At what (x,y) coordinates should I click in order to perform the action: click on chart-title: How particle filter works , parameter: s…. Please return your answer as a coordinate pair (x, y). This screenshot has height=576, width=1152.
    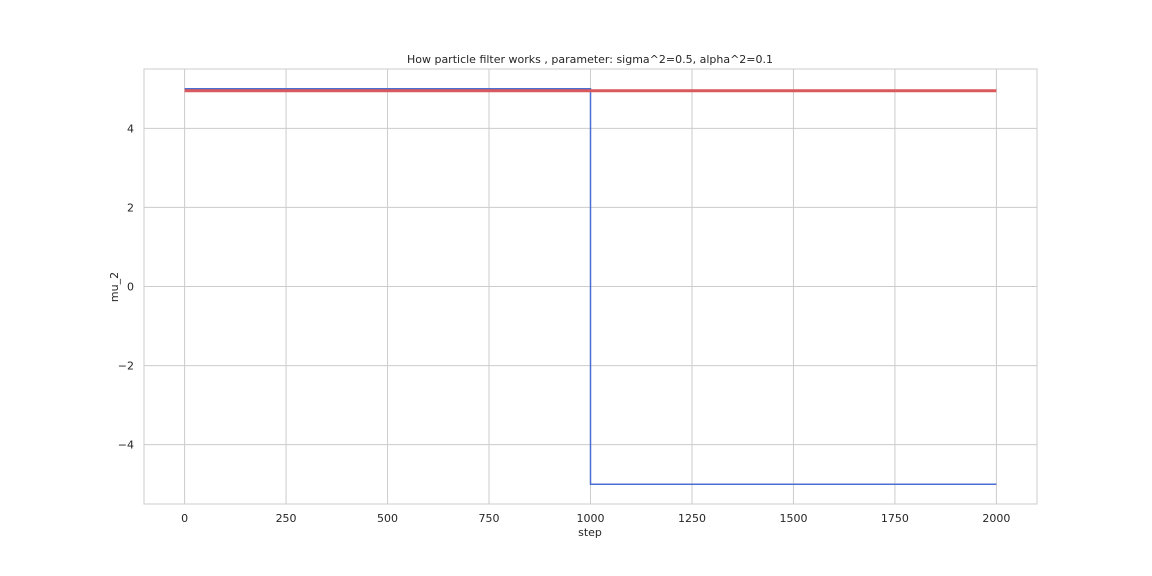
    Looking at the image, I should click on (590, 59).